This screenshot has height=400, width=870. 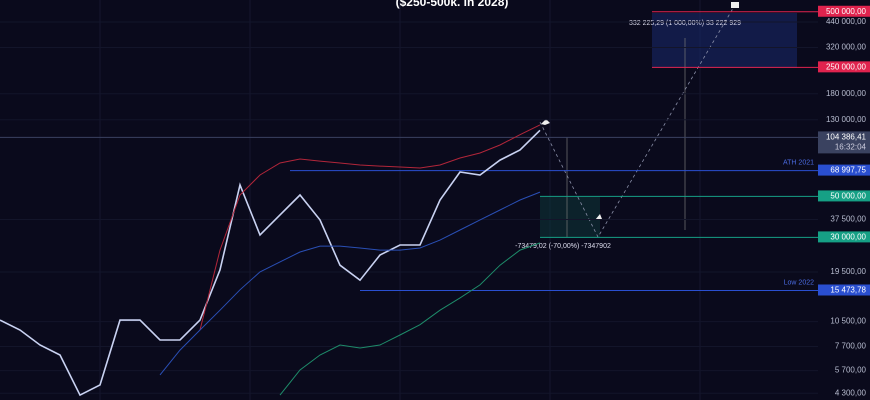 I want to click on level-time: 16:32:04, so click(x=851, y=147).